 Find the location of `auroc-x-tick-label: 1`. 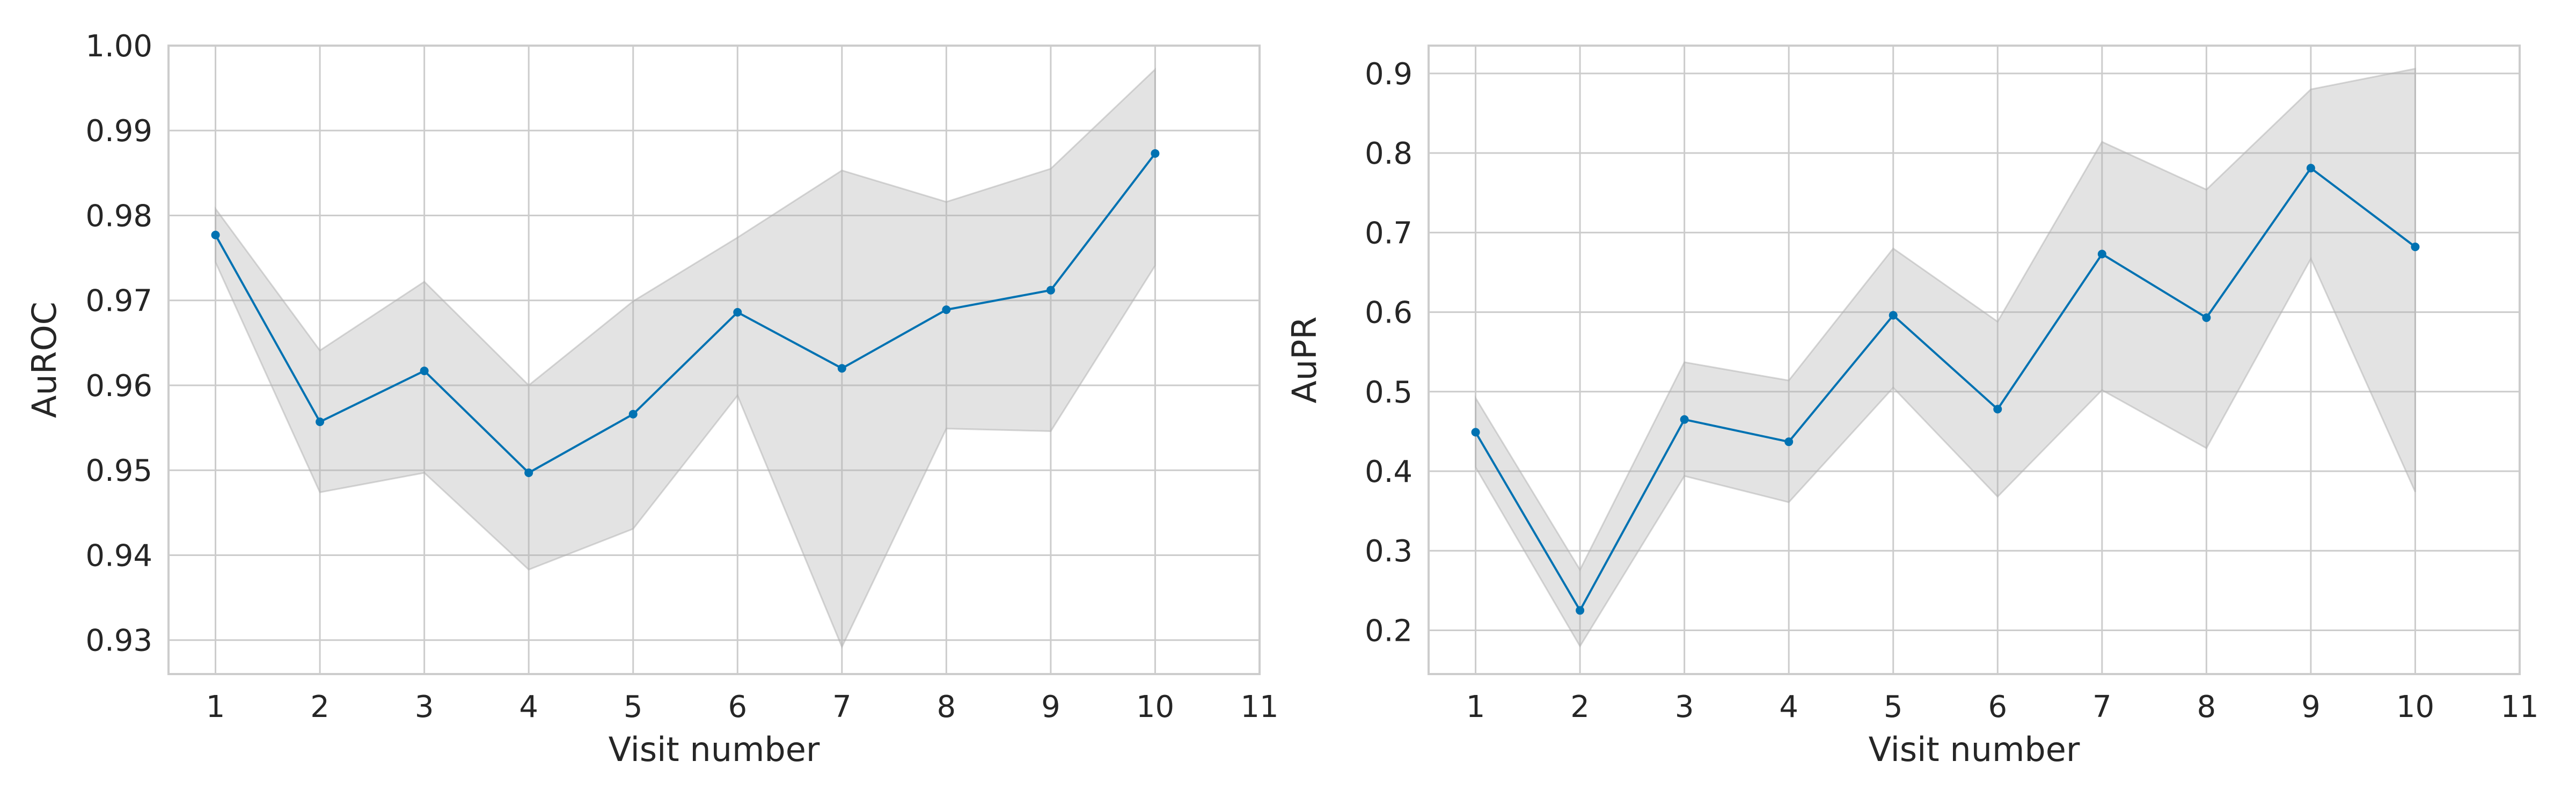

auroc-x-tick-label: 1 is located at coordinates (215, 707).